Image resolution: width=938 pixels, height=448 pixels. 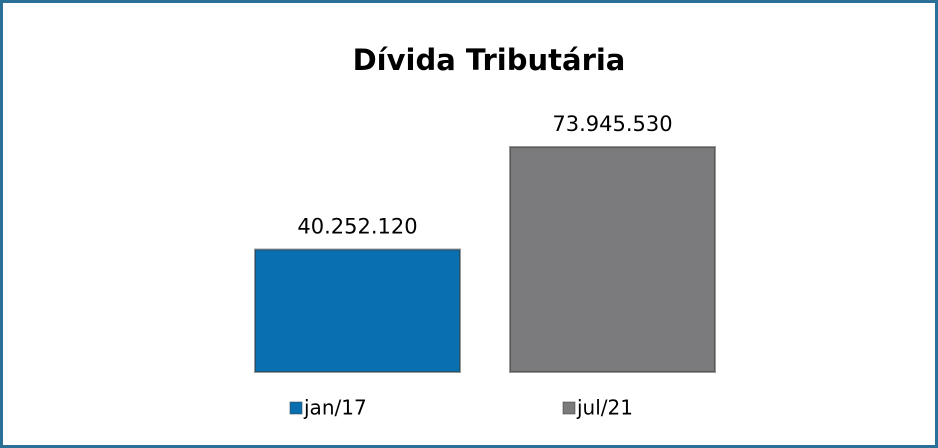 What do you see at coordinates (335, 408) in the screenshot?
I see `legend-label: jan/17` at bounding box center [335, 408].